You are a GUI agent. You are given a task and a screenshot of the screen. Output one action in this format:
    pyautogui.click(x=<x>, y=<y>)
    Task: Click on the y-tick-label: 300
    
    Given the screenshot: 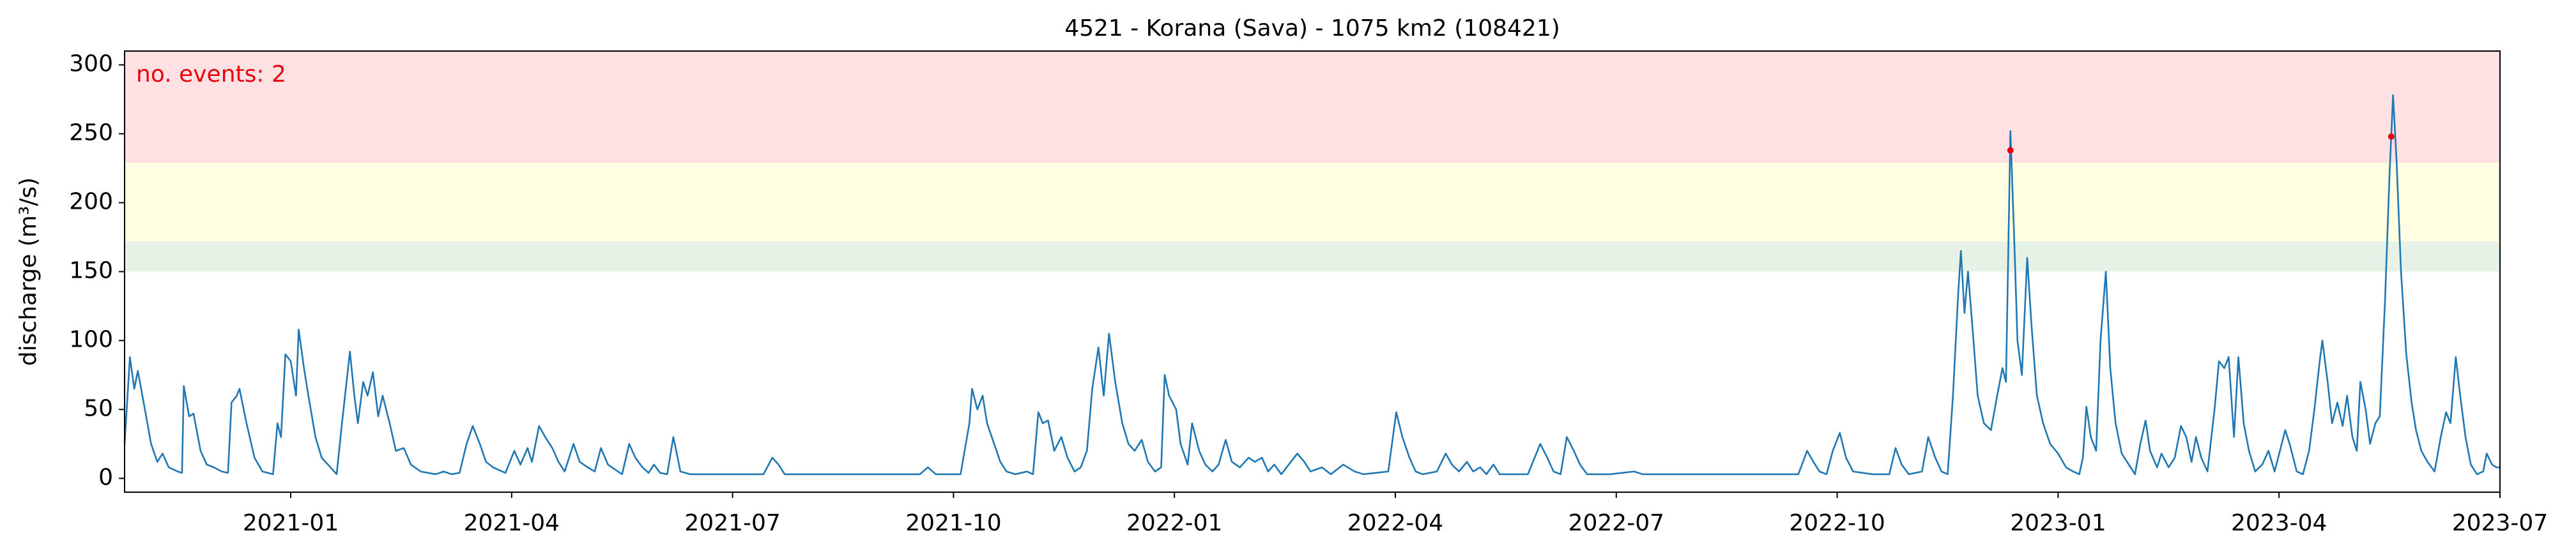 What is the action you would take?
    pyautogui.click(x=91, y=64)
    